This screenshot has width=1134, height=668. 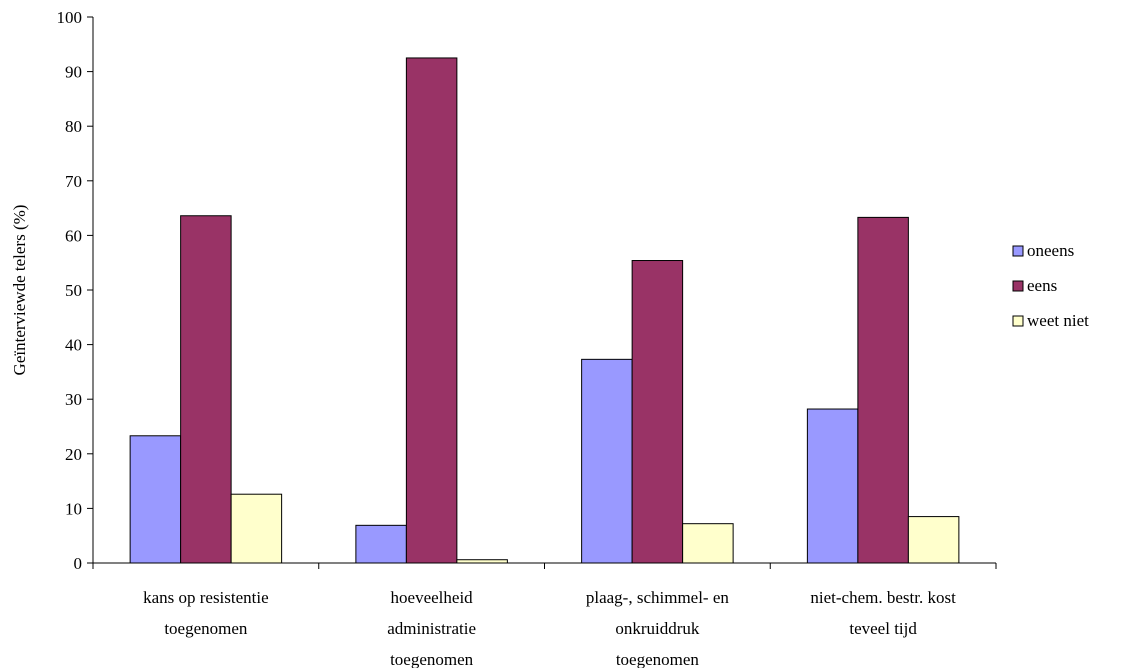 What do you see at coordinates (431, 628) in the screenshot?
I see `category-label: administratie` at bounding box center [431, 628].